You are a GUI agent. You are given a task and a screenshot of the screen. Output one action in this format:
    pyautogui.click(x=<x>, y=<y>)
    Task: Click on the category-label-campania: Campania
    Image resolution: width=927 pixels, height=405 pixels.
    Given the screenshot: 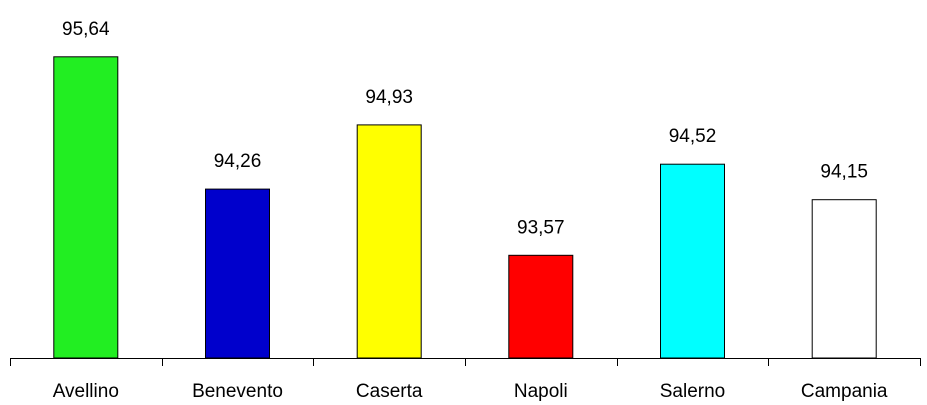 What is the action you would take?
    pyautogui.click(x=844, y=391)
    